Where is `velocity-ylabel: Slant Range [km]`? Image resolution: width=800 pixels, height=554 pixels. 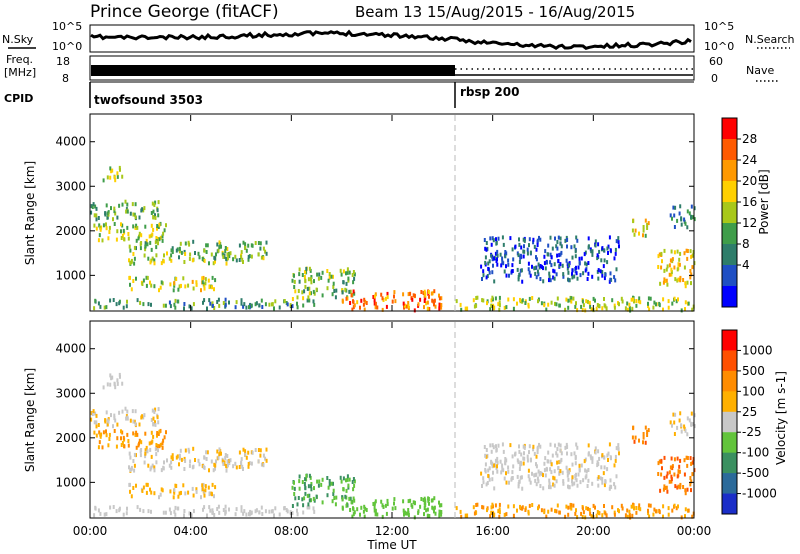
velocity-ylabel: Slant Range [km] is located at coordinates (30, 420).